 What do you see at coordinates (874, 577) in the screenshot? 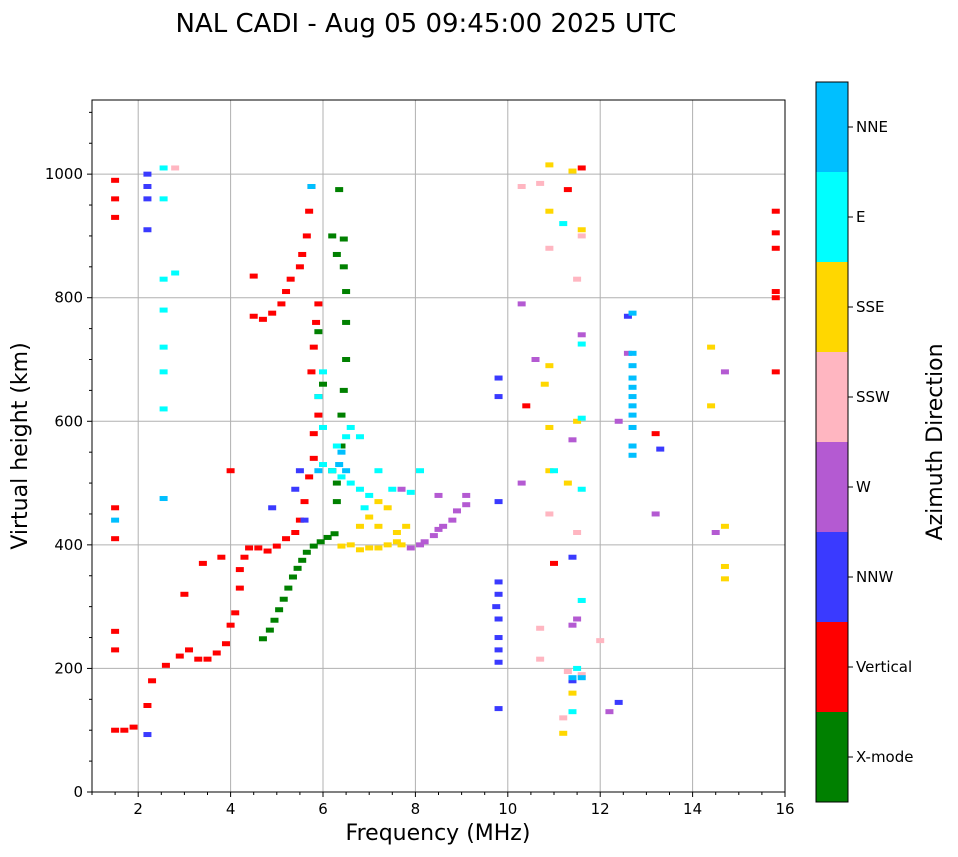
I see `colorbar-tick-label: NNW` at bounding box center [874, 577].